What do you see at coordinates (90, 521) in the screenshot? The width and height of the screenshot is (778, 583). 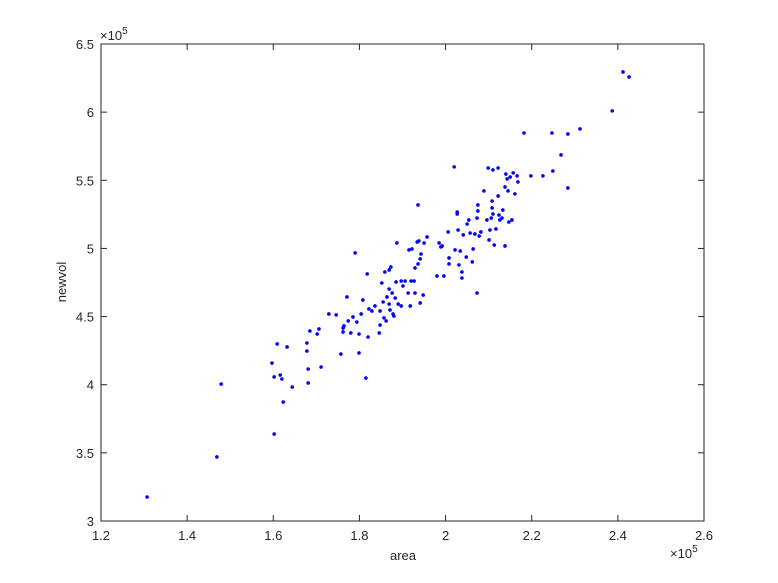 I see `y-tick-label: 3` at bounding box center [90, 521].